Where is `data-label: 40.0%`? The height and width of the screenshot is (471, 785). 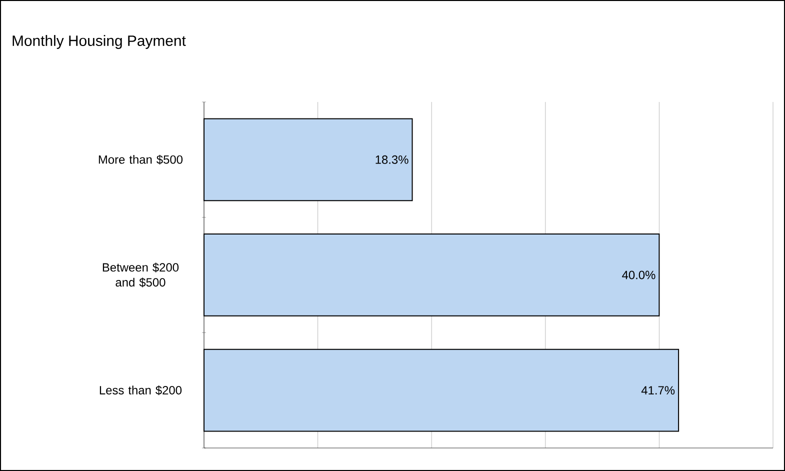
data-label: 40.0% is located at coordinates (639, 275).